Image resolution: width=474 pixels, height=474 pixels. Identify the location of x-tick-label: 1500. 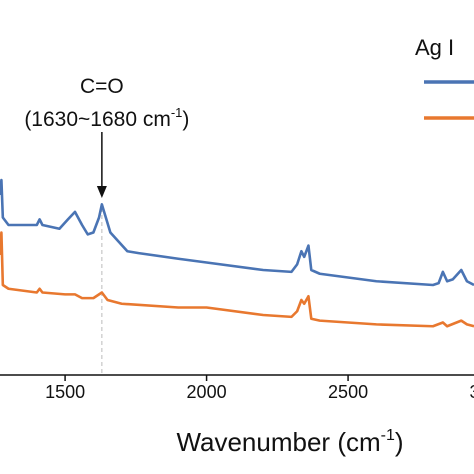
(65, 392).